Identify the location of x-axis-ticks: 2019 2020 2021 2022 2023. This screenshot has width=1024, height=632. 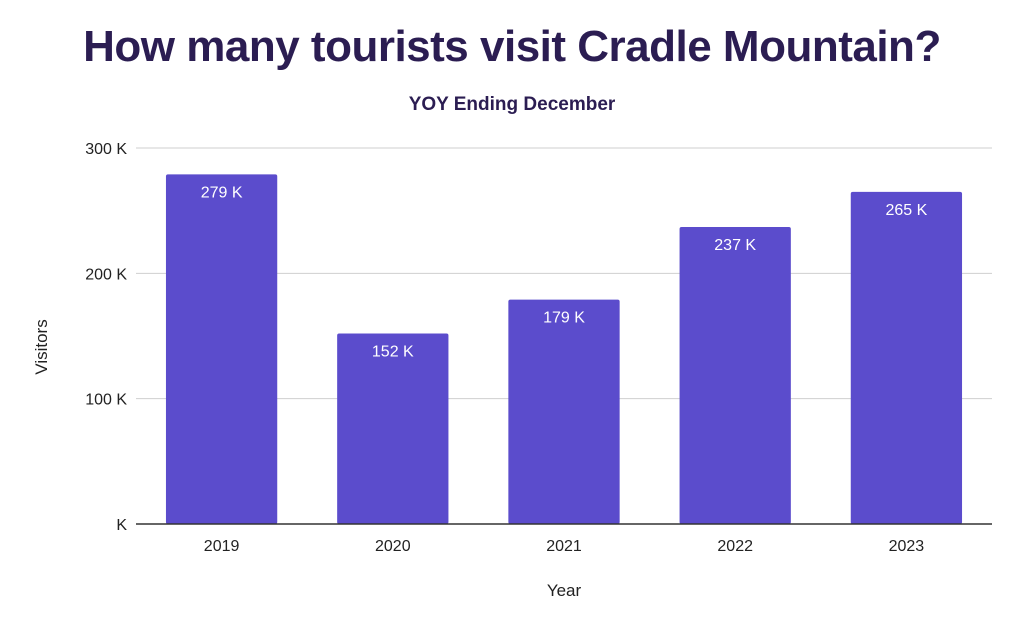
(564, 546).